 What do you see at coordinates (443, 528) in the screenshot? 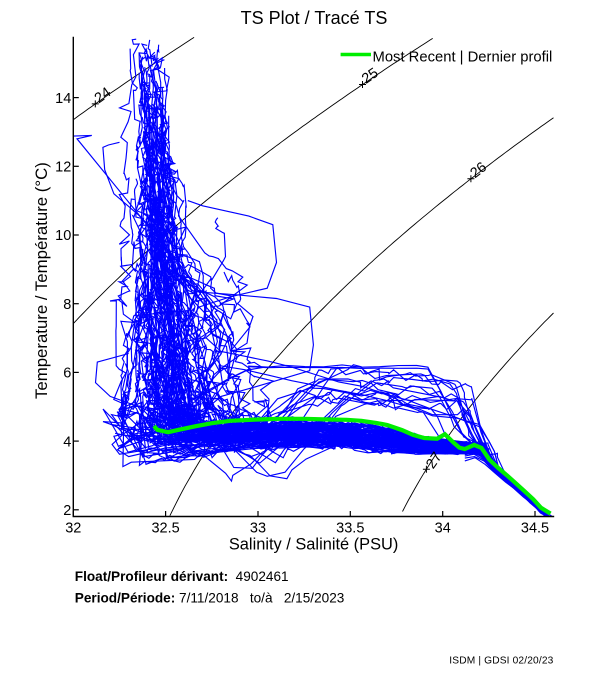
I see `svg-text: 34` at bounding box center [443, 528].